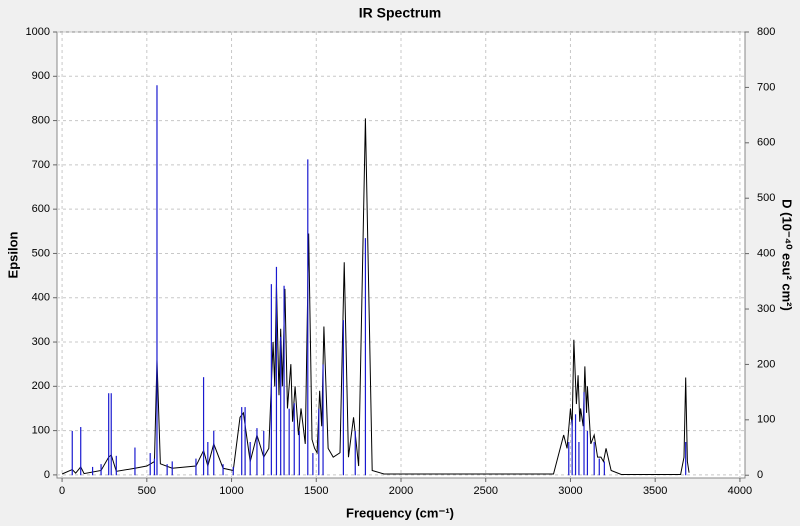 The height and width of the screenshot is (526, 800). Describe the element at coordinates (766, 87) in the screenshot. I see `y2-tick-label: 700` at that location.